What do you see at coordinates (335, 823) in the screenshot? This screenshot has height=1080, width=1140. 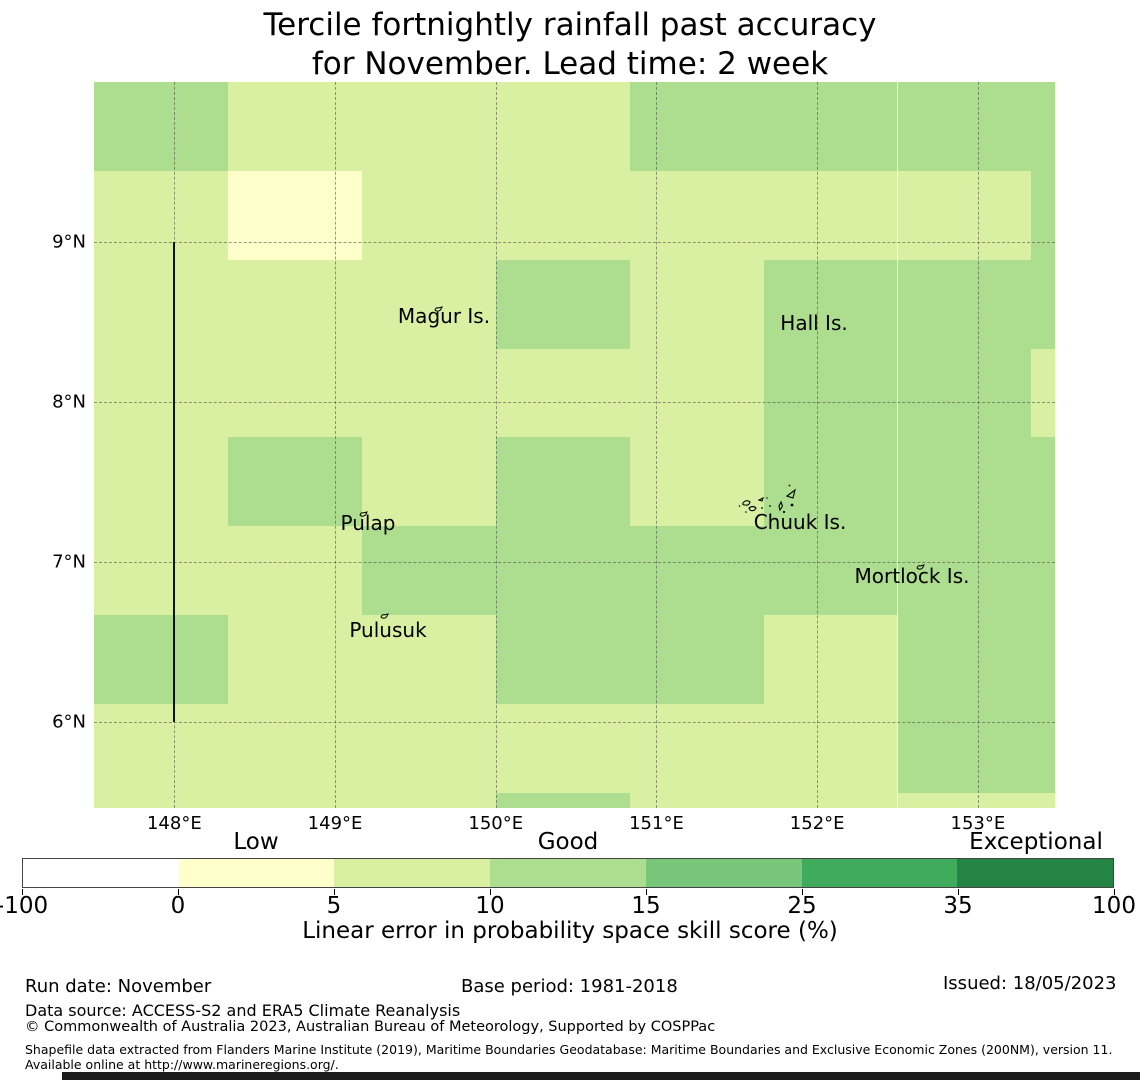 I see `x-axis-tick-label: 149°E` at bounding box center [335, 823].